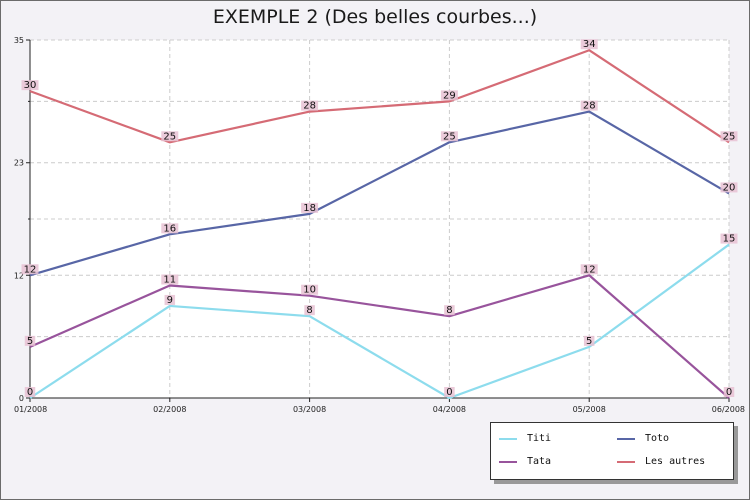  What do you see at coordinates (626, 461) in the screenshot?
I see `legend-swatch-les-autres` at bounding box center [626, 461].